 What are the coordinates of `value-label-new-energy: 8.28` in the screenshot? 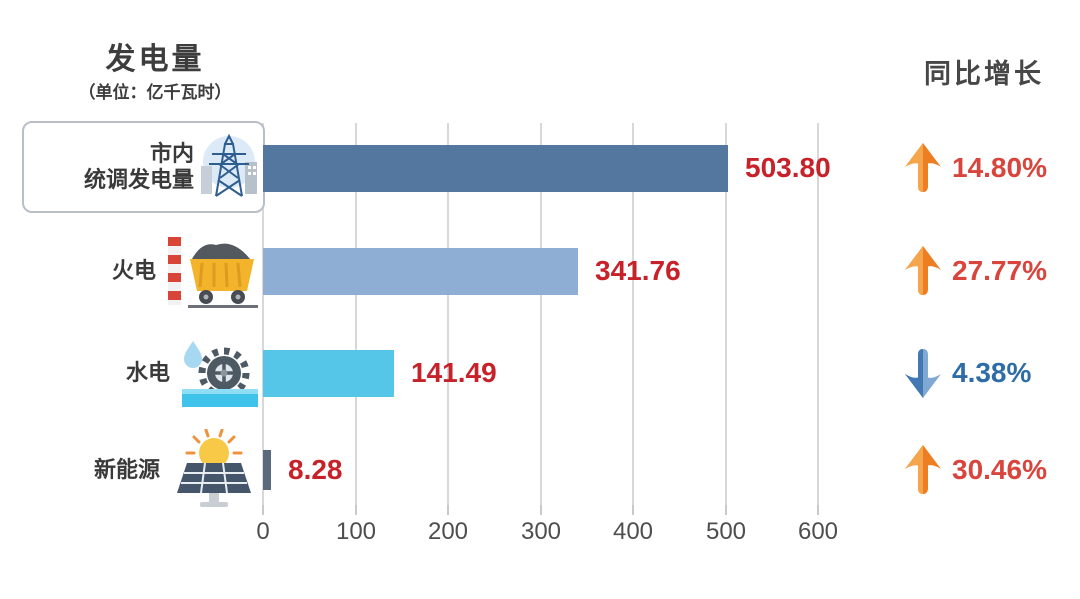 It's located at (315, 469).